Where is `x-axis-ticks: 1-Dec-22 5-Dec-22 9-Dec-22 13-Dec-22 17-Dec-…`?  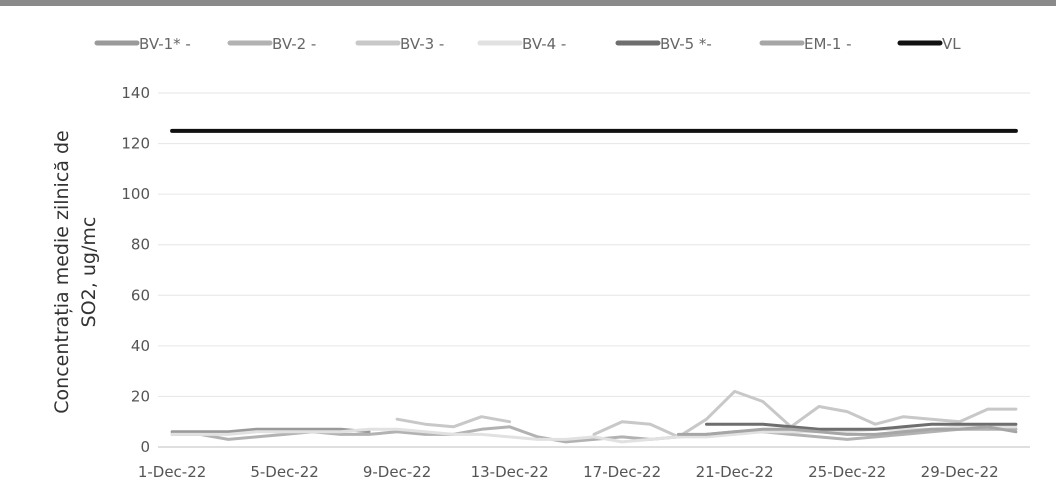 x-axis-ticks: 1-Dec-22 5-Dec-22 9-Dec-22 13-Dec-22 17-Dec-… is located at coordinates (568, 472).